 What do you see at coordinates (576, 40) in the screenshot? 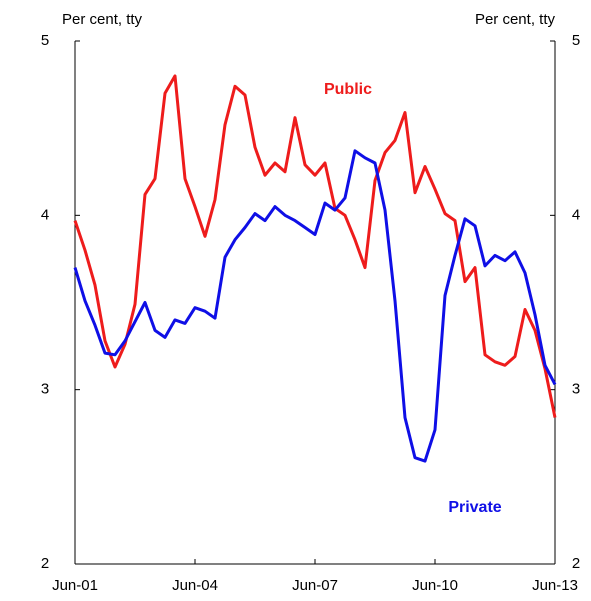
I see `y2-tick-label: 5` at bounding box center [576, 40].